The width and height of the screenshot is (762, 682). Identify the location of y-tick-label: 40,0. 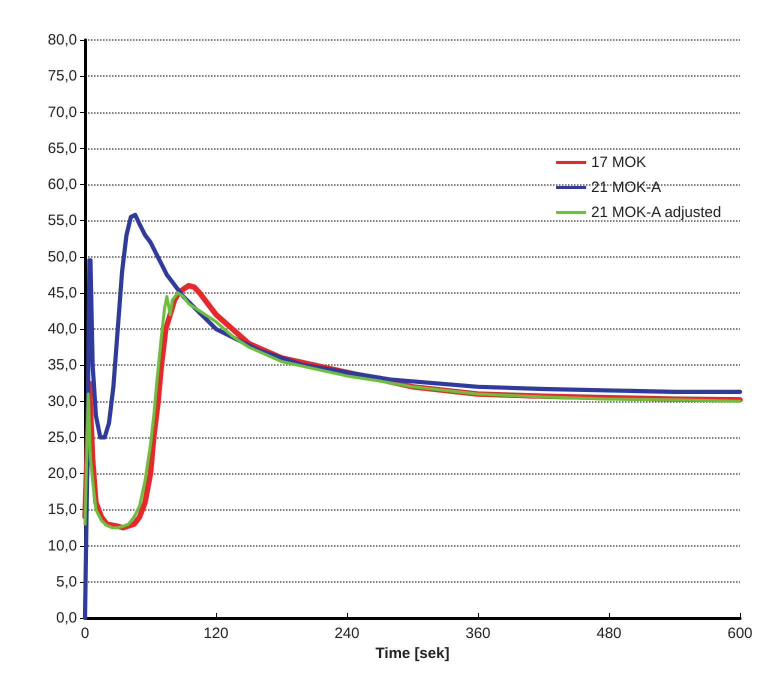
(62, 329).